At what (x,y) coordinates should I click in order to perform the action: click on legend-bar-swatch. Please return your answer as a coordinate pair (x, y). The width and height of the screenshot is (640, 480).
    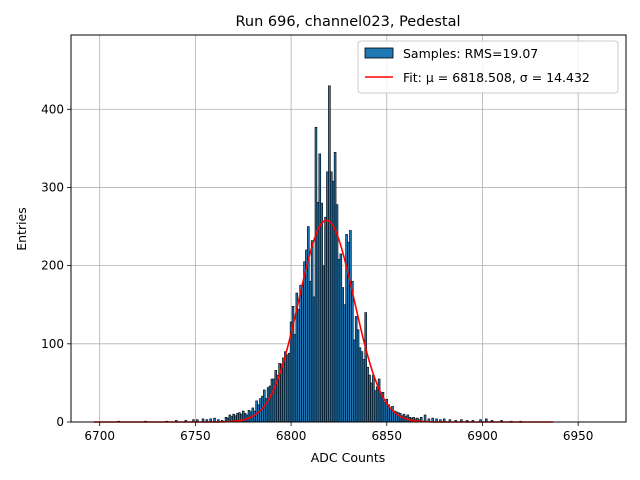
    Looking at the image, I should click on (379, 53).